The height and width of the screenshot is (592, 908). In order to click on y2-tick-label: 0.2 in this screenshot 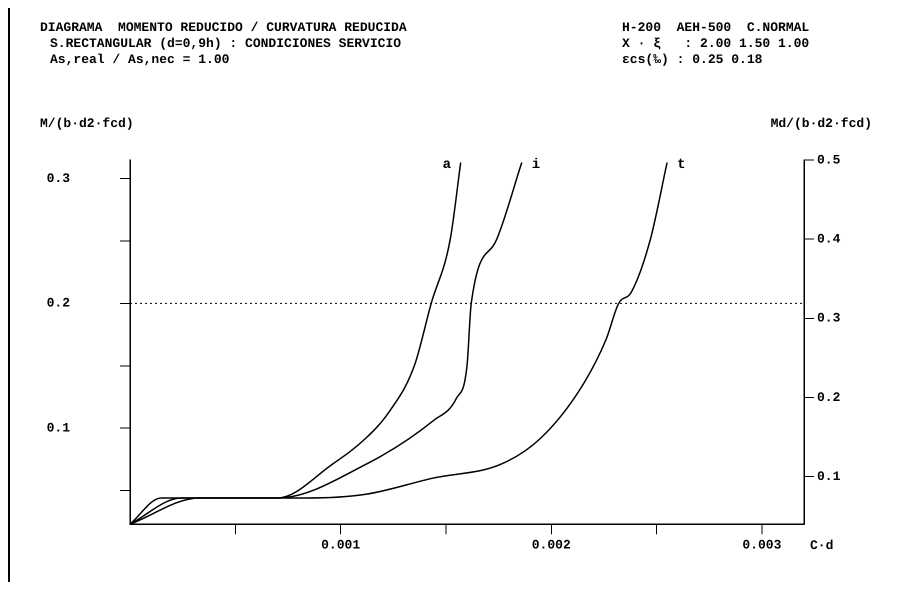, I will do `click(829, 397)`.